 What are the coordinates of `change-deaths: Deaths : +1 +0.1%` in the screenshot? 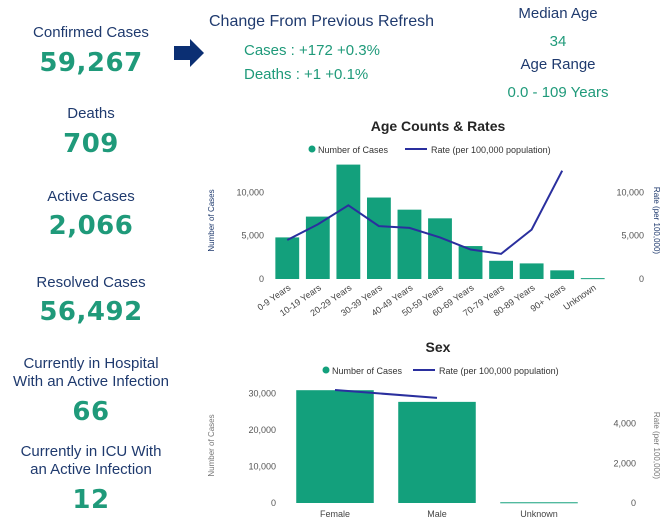 It's located at (306, 74).